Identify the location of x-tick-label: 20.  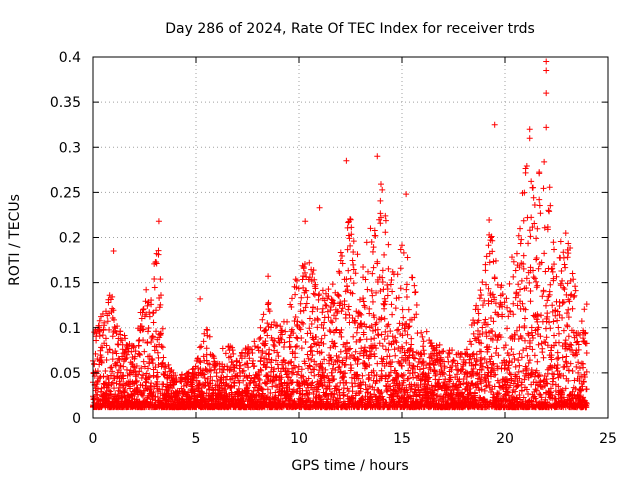
(505, 439).